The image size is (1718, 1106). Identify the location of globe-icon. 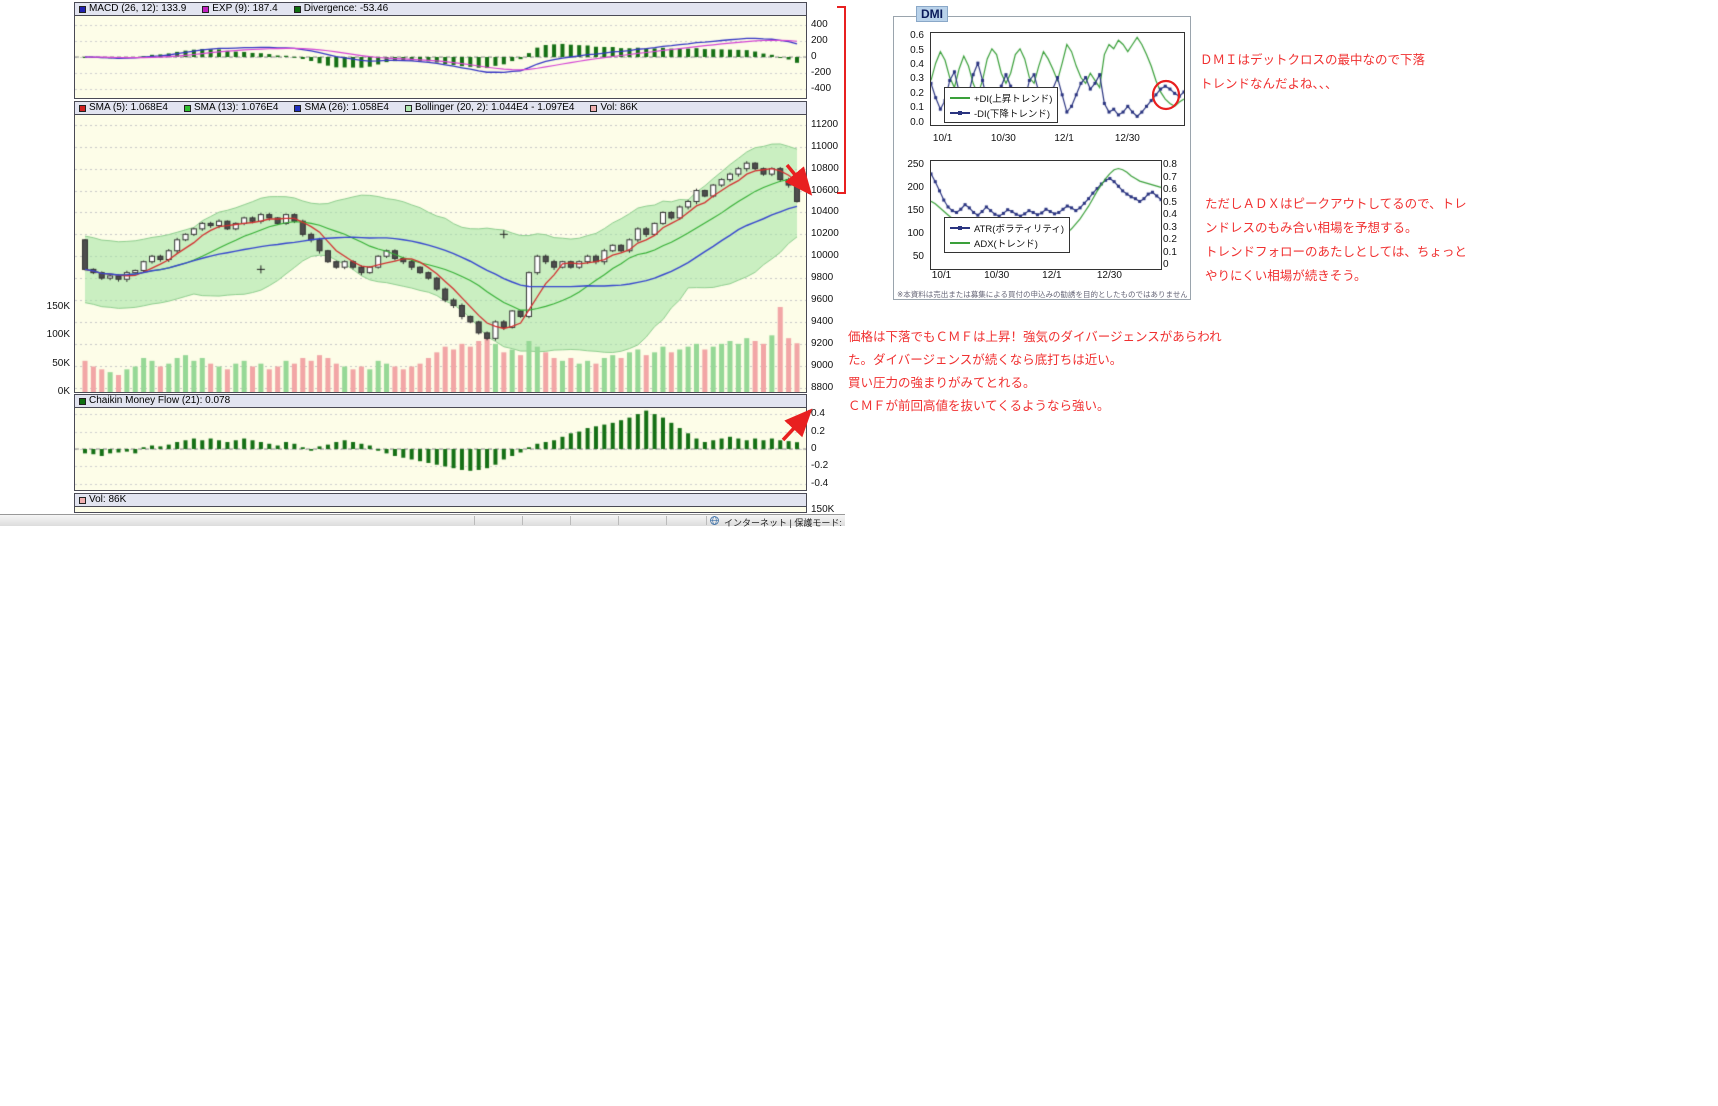
(714, 520).